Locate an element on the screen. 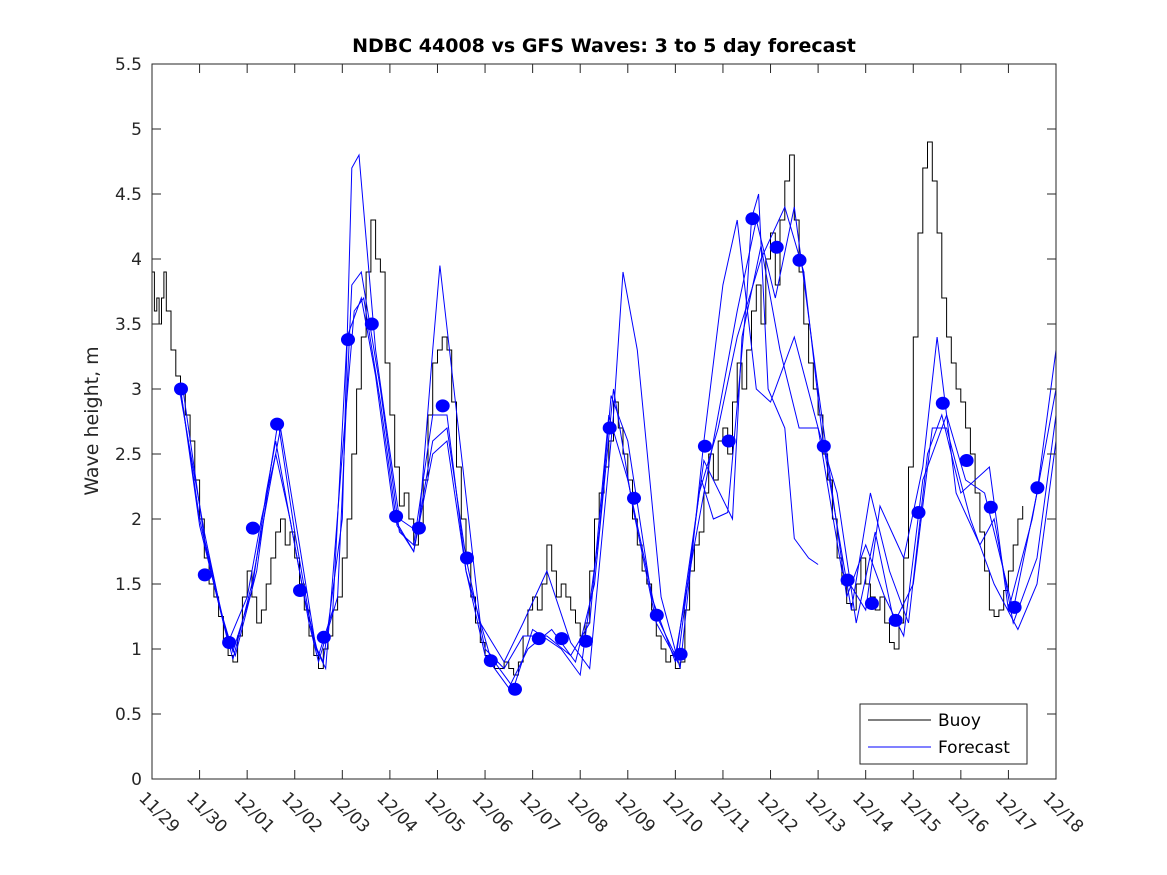  y-tick-label: 4 is located at coordinates (136, 260).